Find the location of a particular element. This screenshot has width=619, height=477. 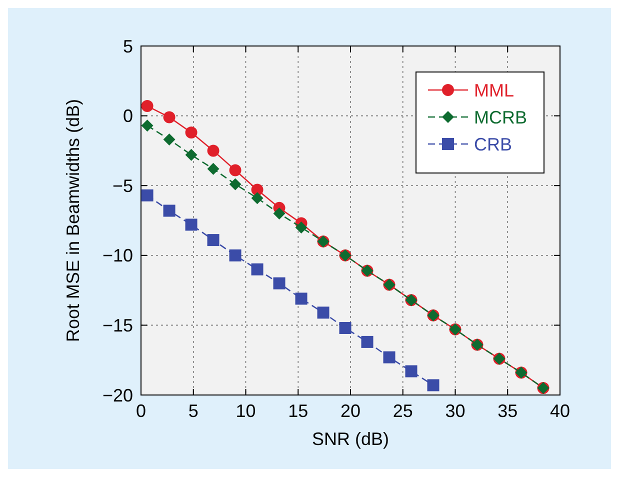

x-tick-label: 10 is located at coordinates (246, 411).